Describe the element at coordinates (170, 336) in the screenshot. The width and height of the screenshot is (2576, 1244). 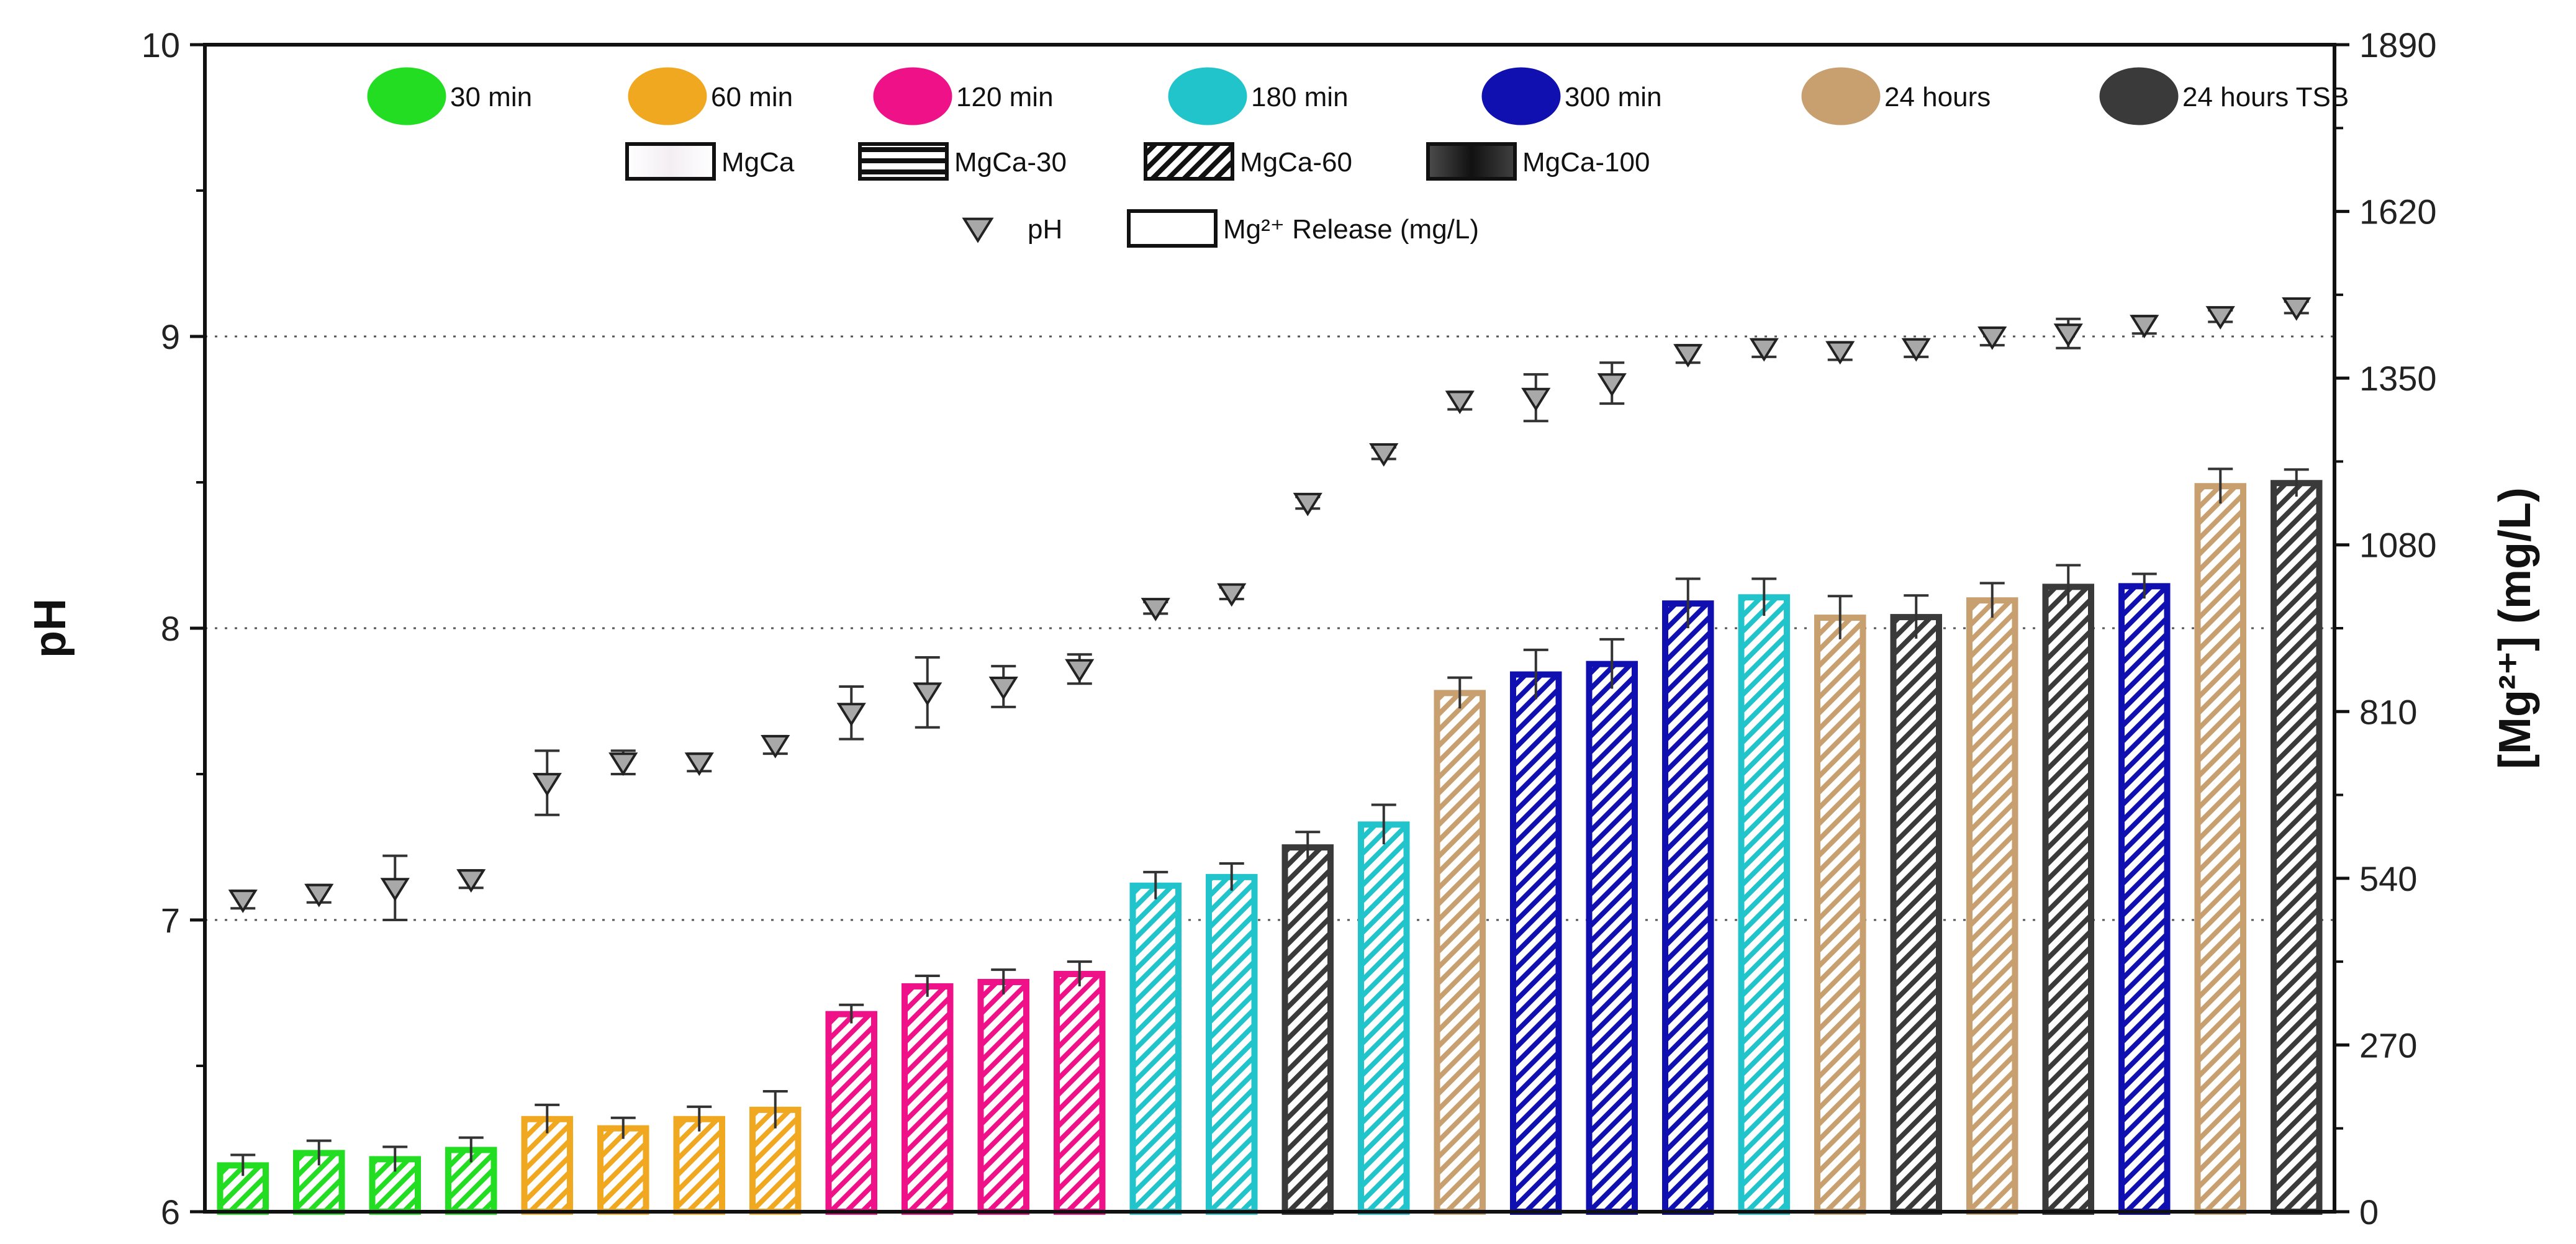
I see `left-tick-label: 9` at that location.